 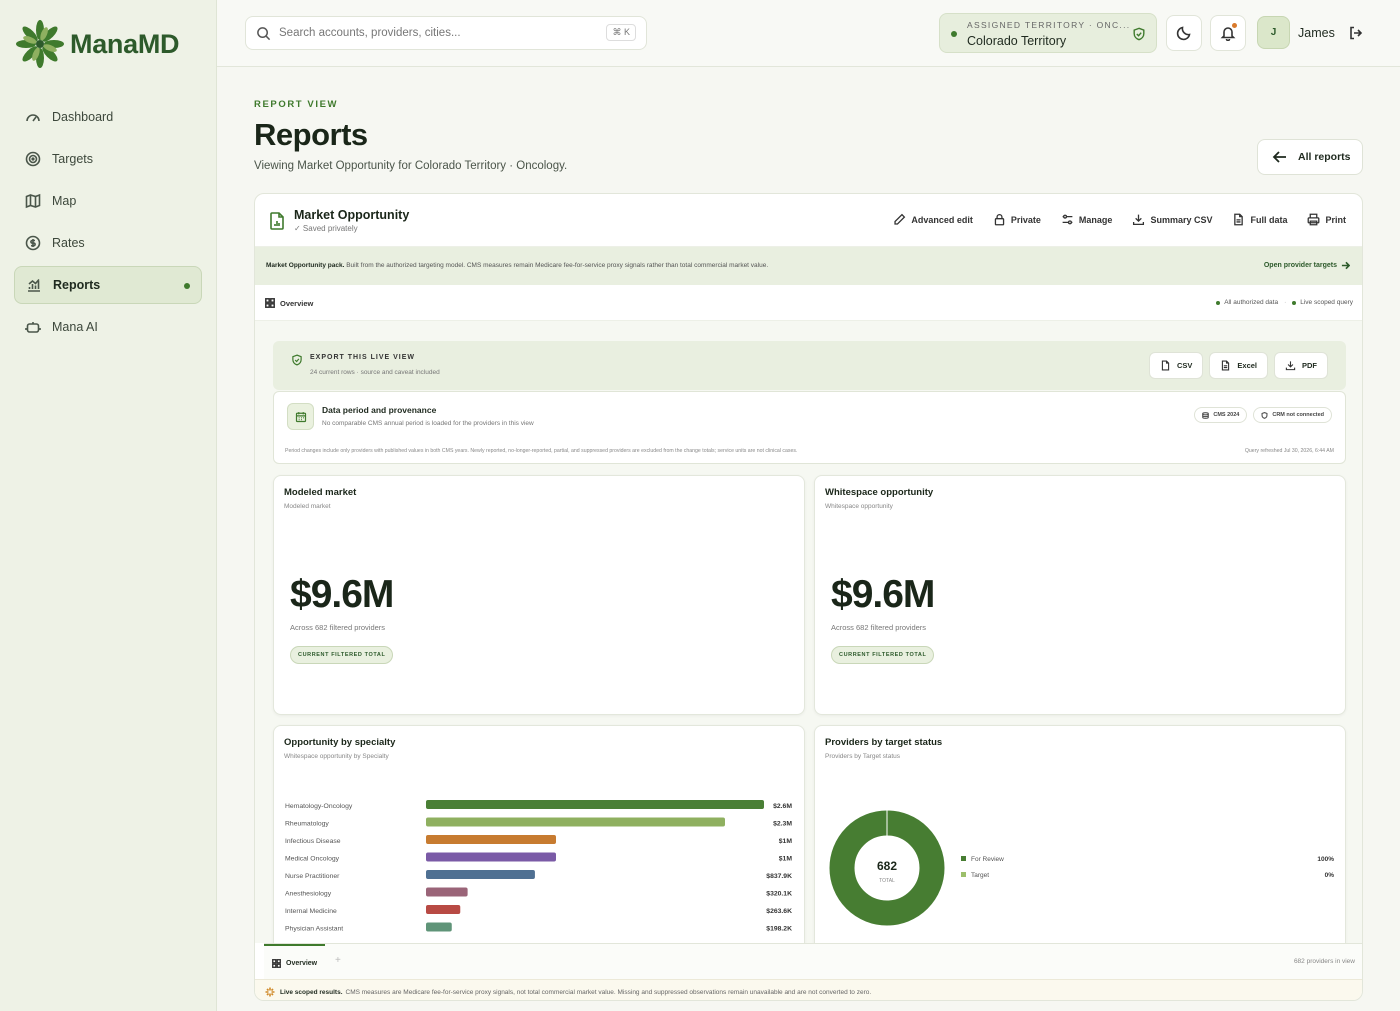 What do you see at coordinates (1095, 219) in the screenshot?
I see `action-label: Manage` at bounding box center [1095, 219].